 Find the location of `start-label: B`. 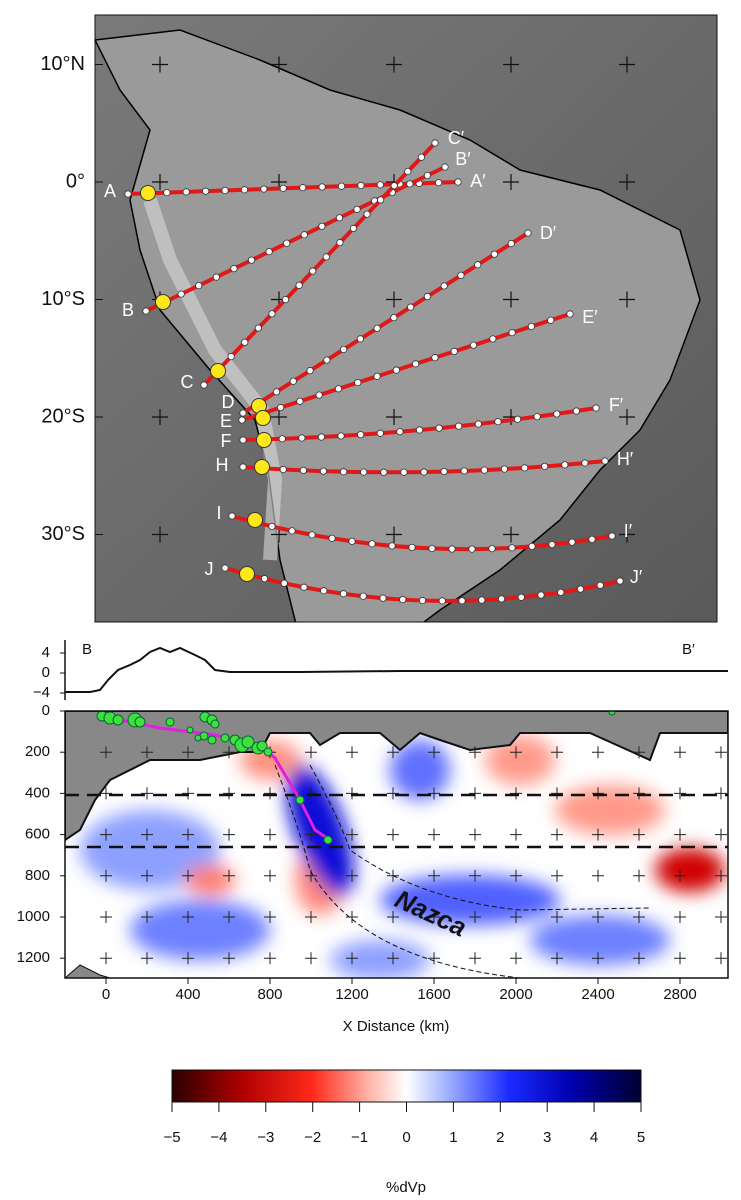

start-label: B is located at coordinates (87, 649).